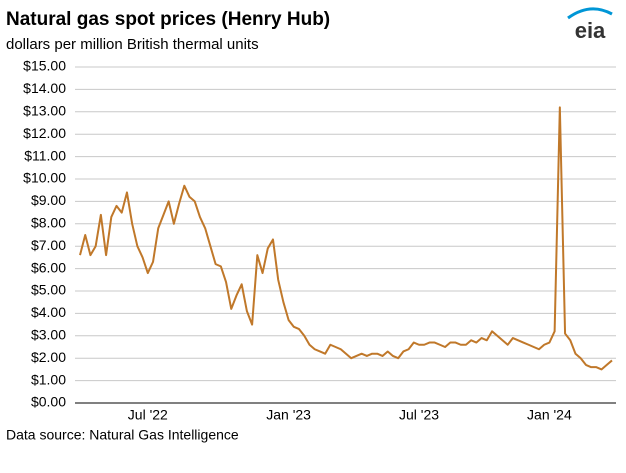  I want to click on y-tick-label: $1.00, so click(48, 379).